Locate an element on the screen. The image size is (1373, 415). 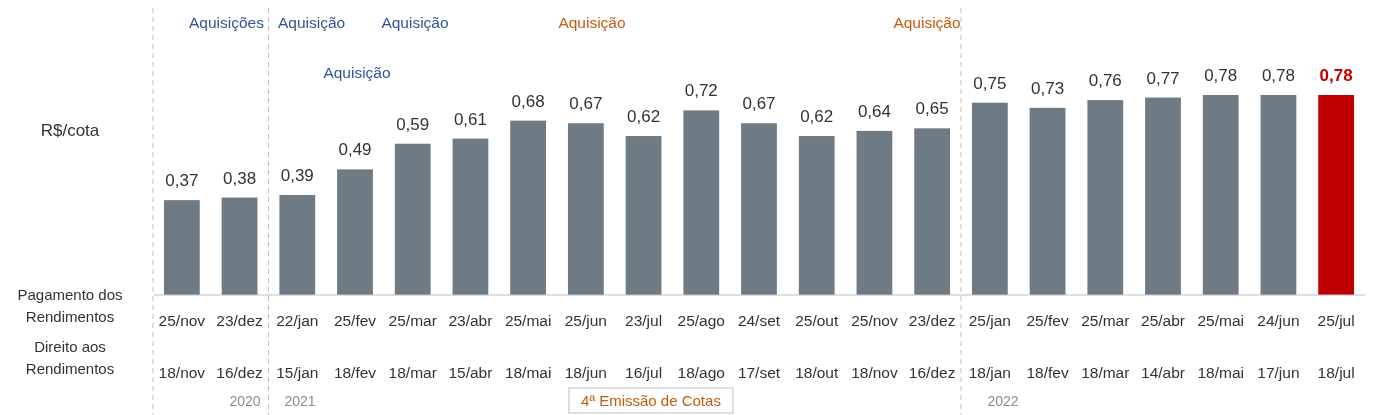
data-label: 0,76 is located at coordinates (1105, 81).